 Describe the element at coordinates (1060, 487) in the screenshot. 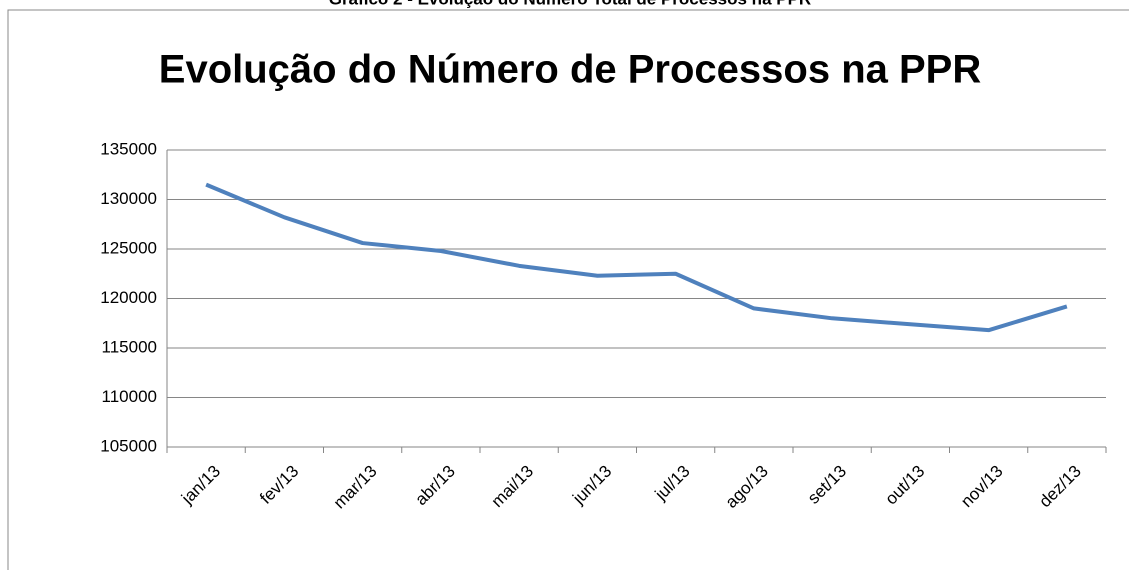

I see `x-tick-label: dez/13` at that location.